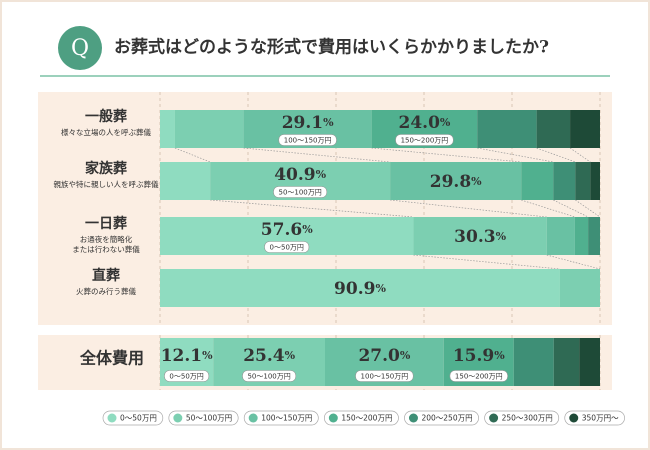  I want to click on value-number: 29.1, so click(302, 123).